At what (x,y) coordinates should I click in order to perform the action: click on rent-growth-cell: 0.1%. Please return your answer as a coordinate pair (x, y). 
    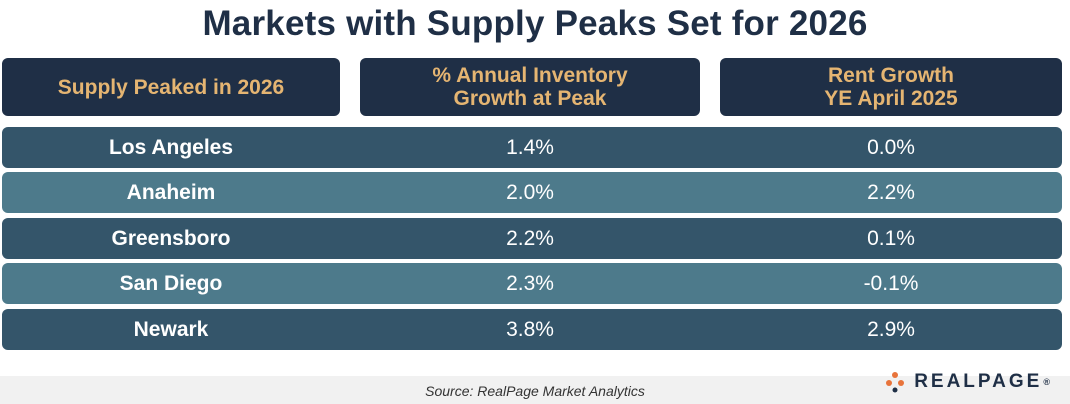
    Looking at the image, I should click on (891, 238).